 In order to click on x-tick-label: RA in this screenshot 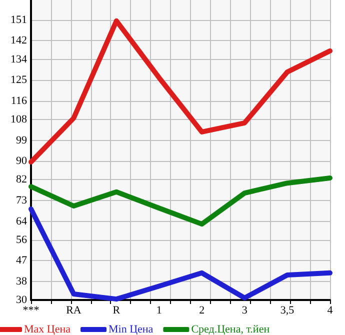, I will do `click(74, 310)`.